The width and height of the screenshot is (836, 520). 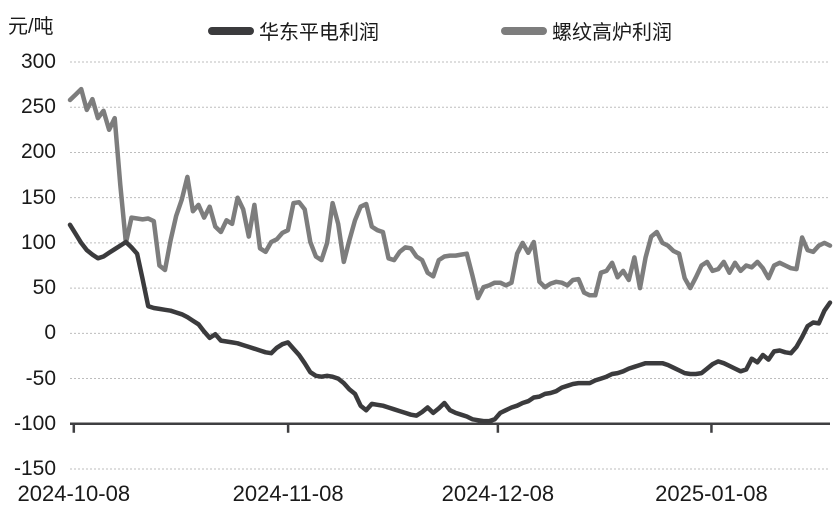 What do you see at coordinates (319, 33) in the screenshot?
I see `legend-label: 华东平电利润` at bounding box center [319, 33].